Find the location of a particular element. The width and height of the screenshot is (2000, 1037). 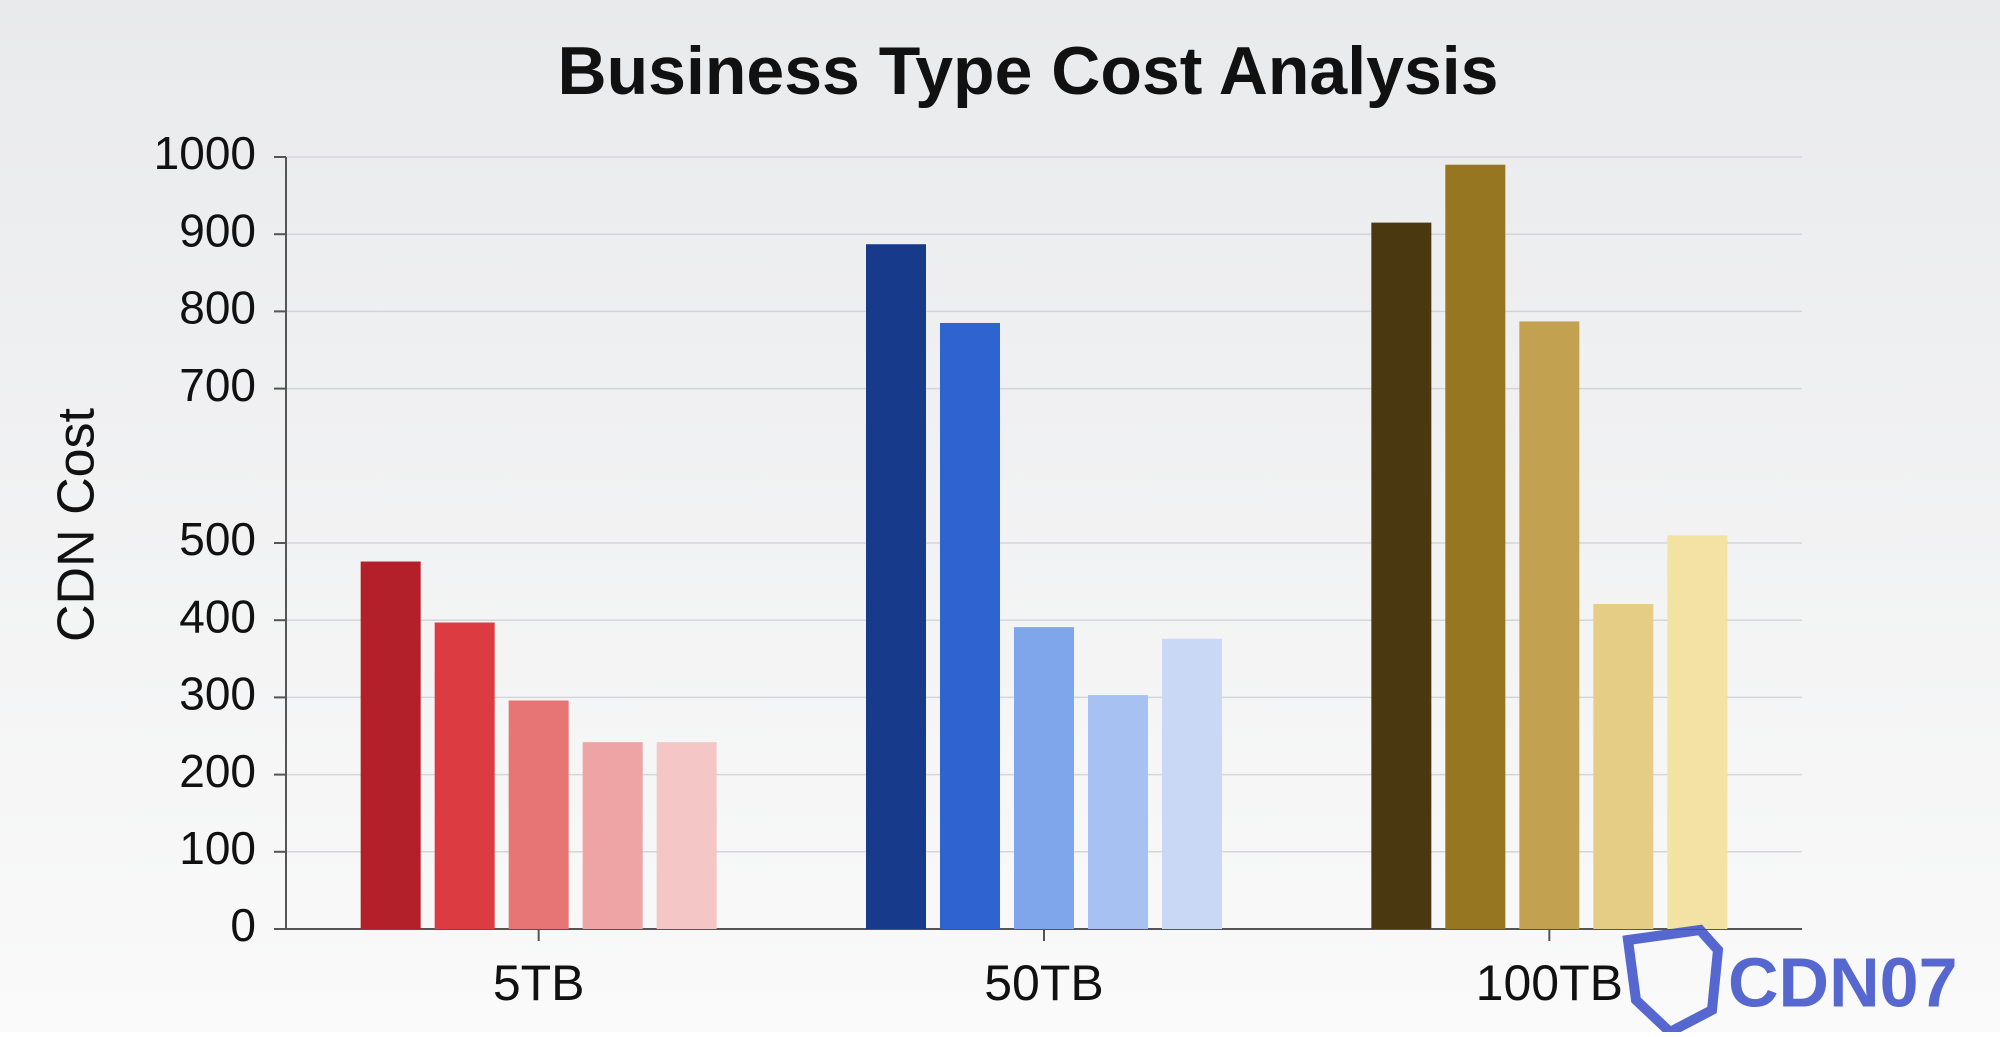

y-tick-label: 1000 is located at coordinates (205, 153).